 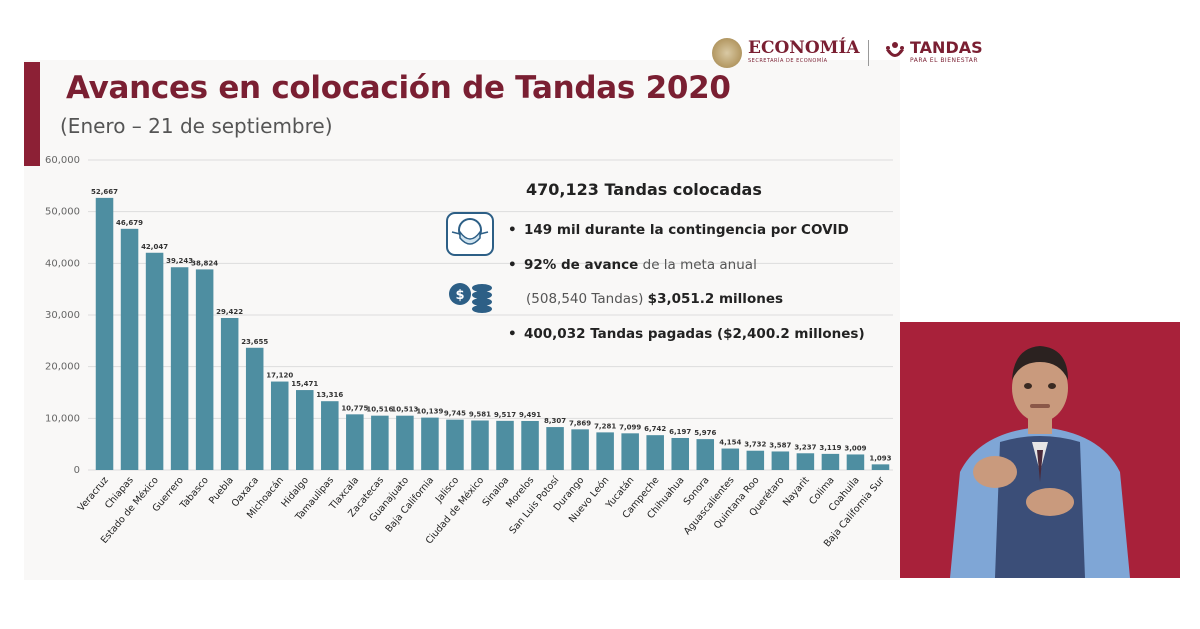 I want to click on bar-sonora, so click(x=705, y=454).